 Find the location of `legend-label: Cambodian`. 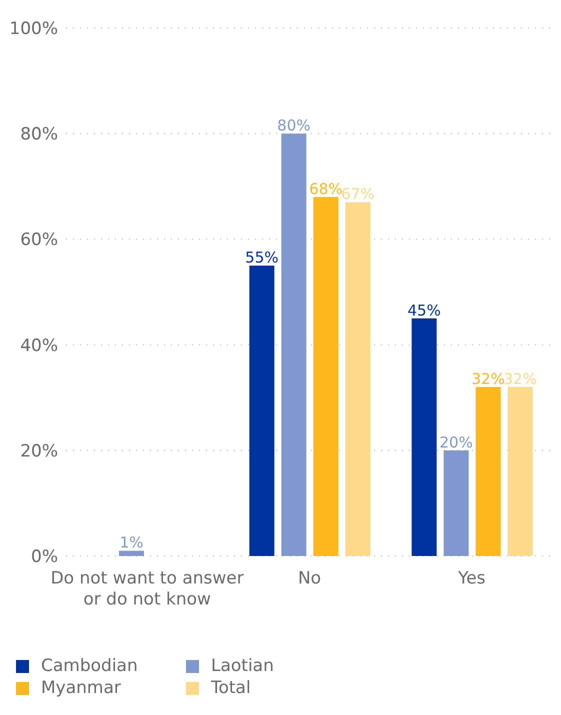

legend-label: Cambodian is located at coordinates (89, 666).